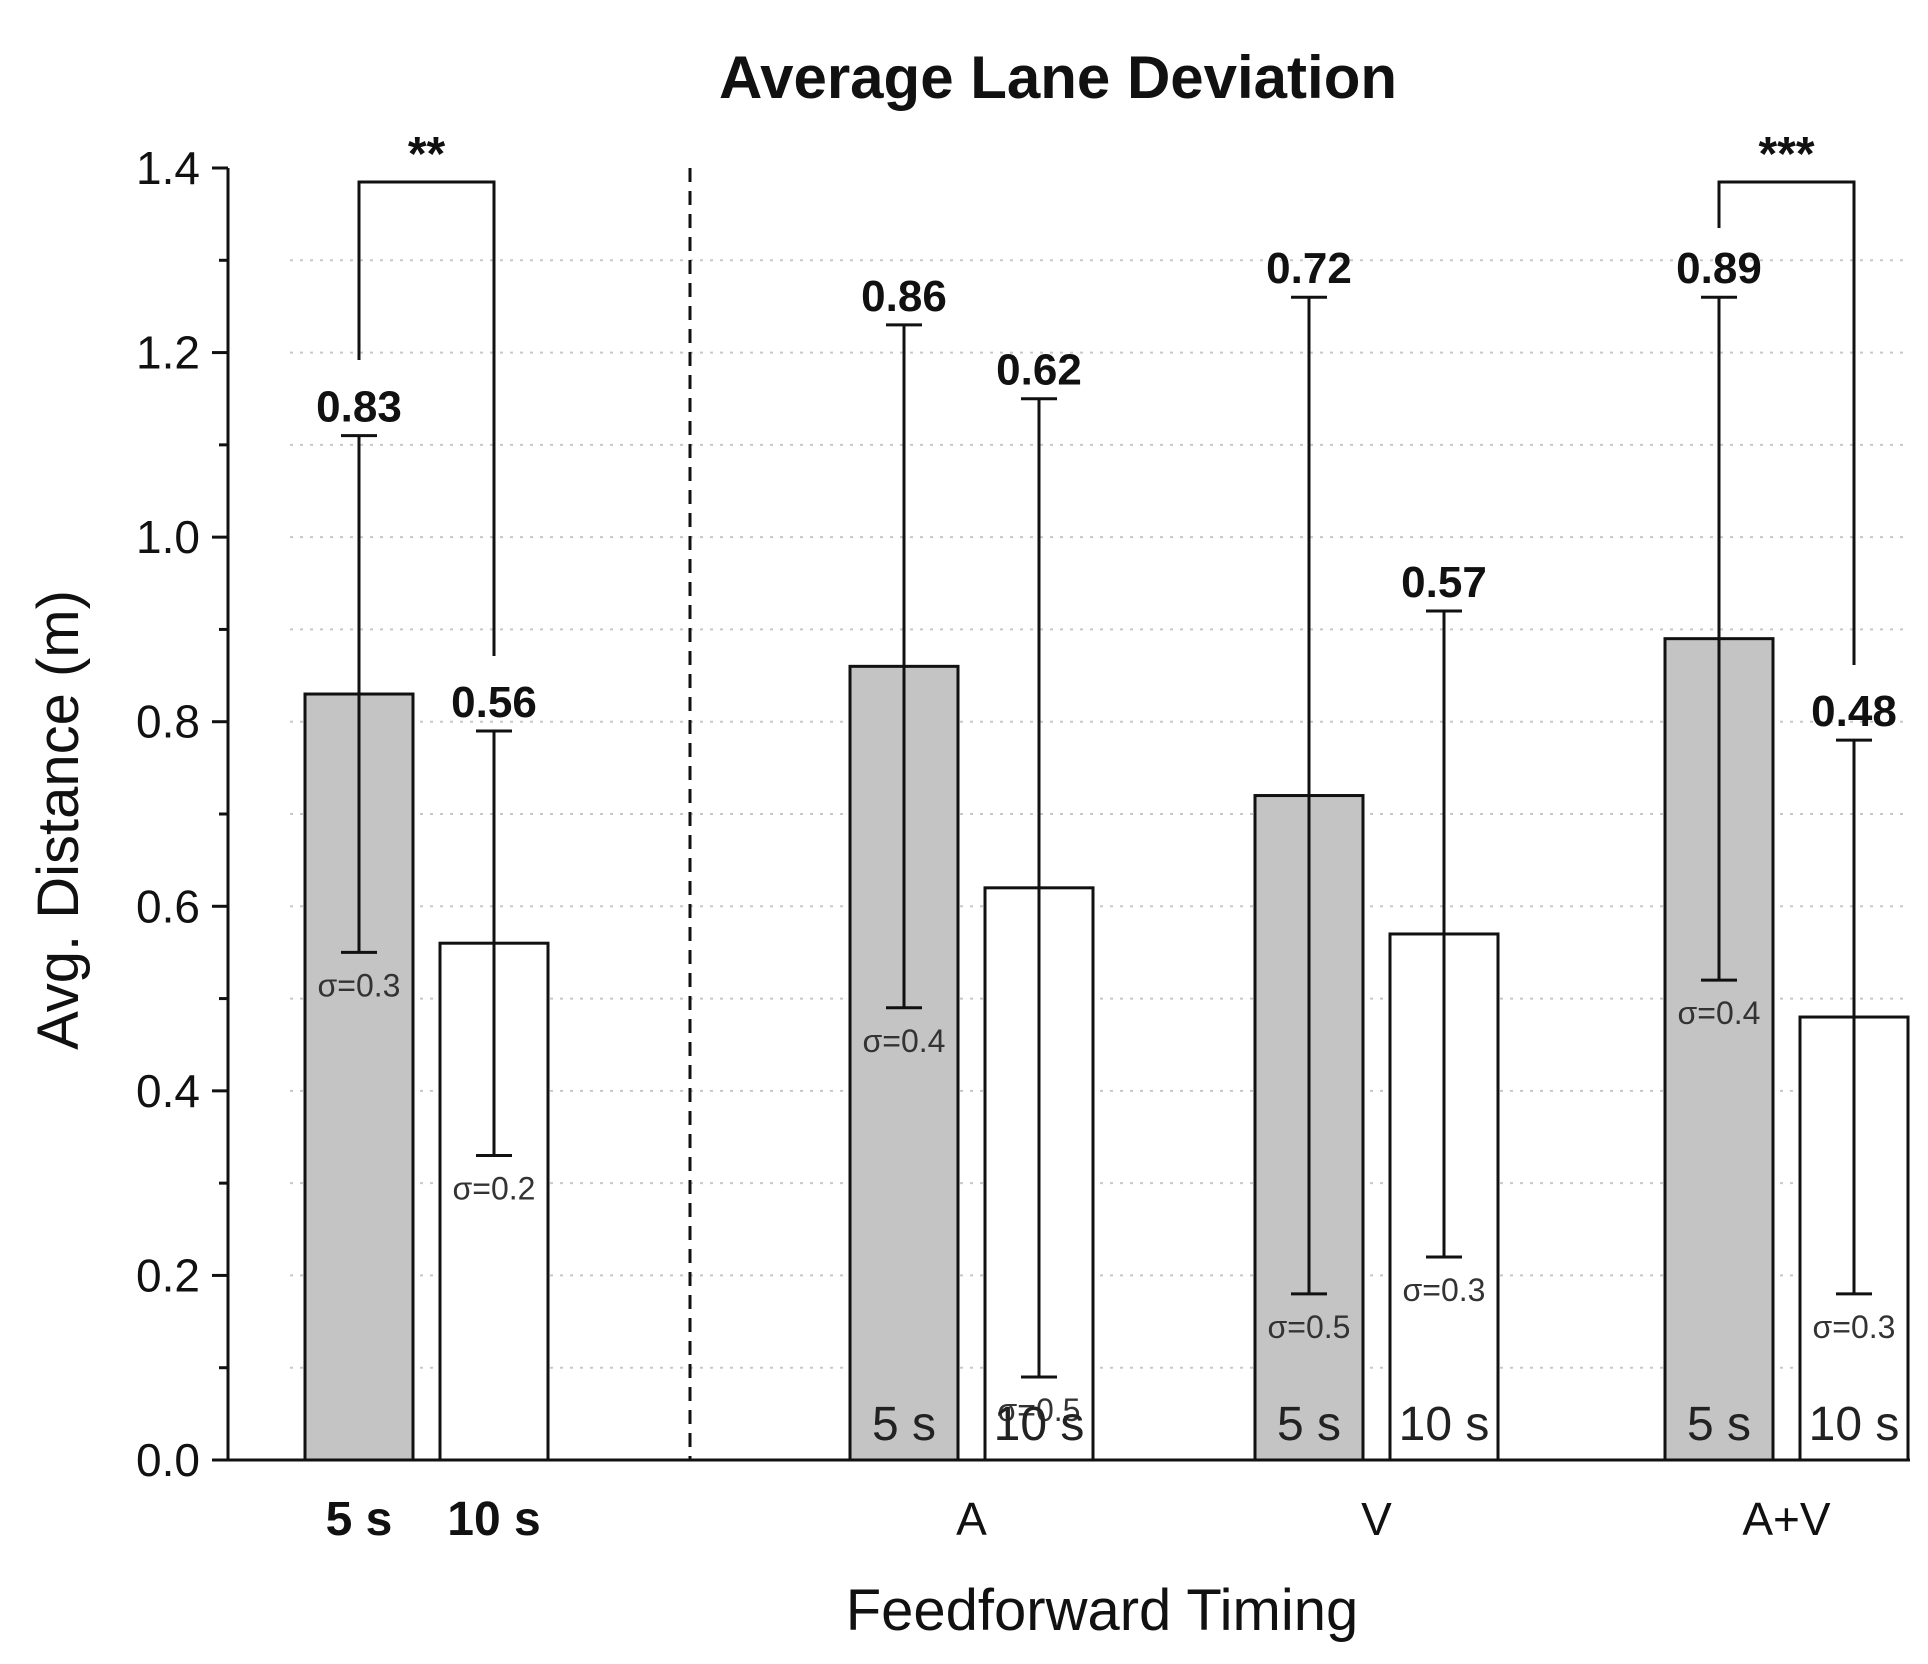 The image size is (1928, 1664). What do you see at coordinates (1444, 1290) in the screenshot?
I see `sd-label-v-10s: σ=0.3` at bounding box center [1444, 1290].